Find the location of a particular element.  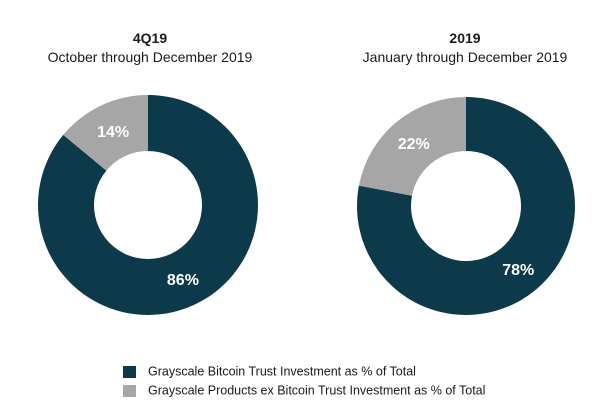

data-label-4q19-products-ex-bitcoin: 14% is located at coordinates (113, 132).